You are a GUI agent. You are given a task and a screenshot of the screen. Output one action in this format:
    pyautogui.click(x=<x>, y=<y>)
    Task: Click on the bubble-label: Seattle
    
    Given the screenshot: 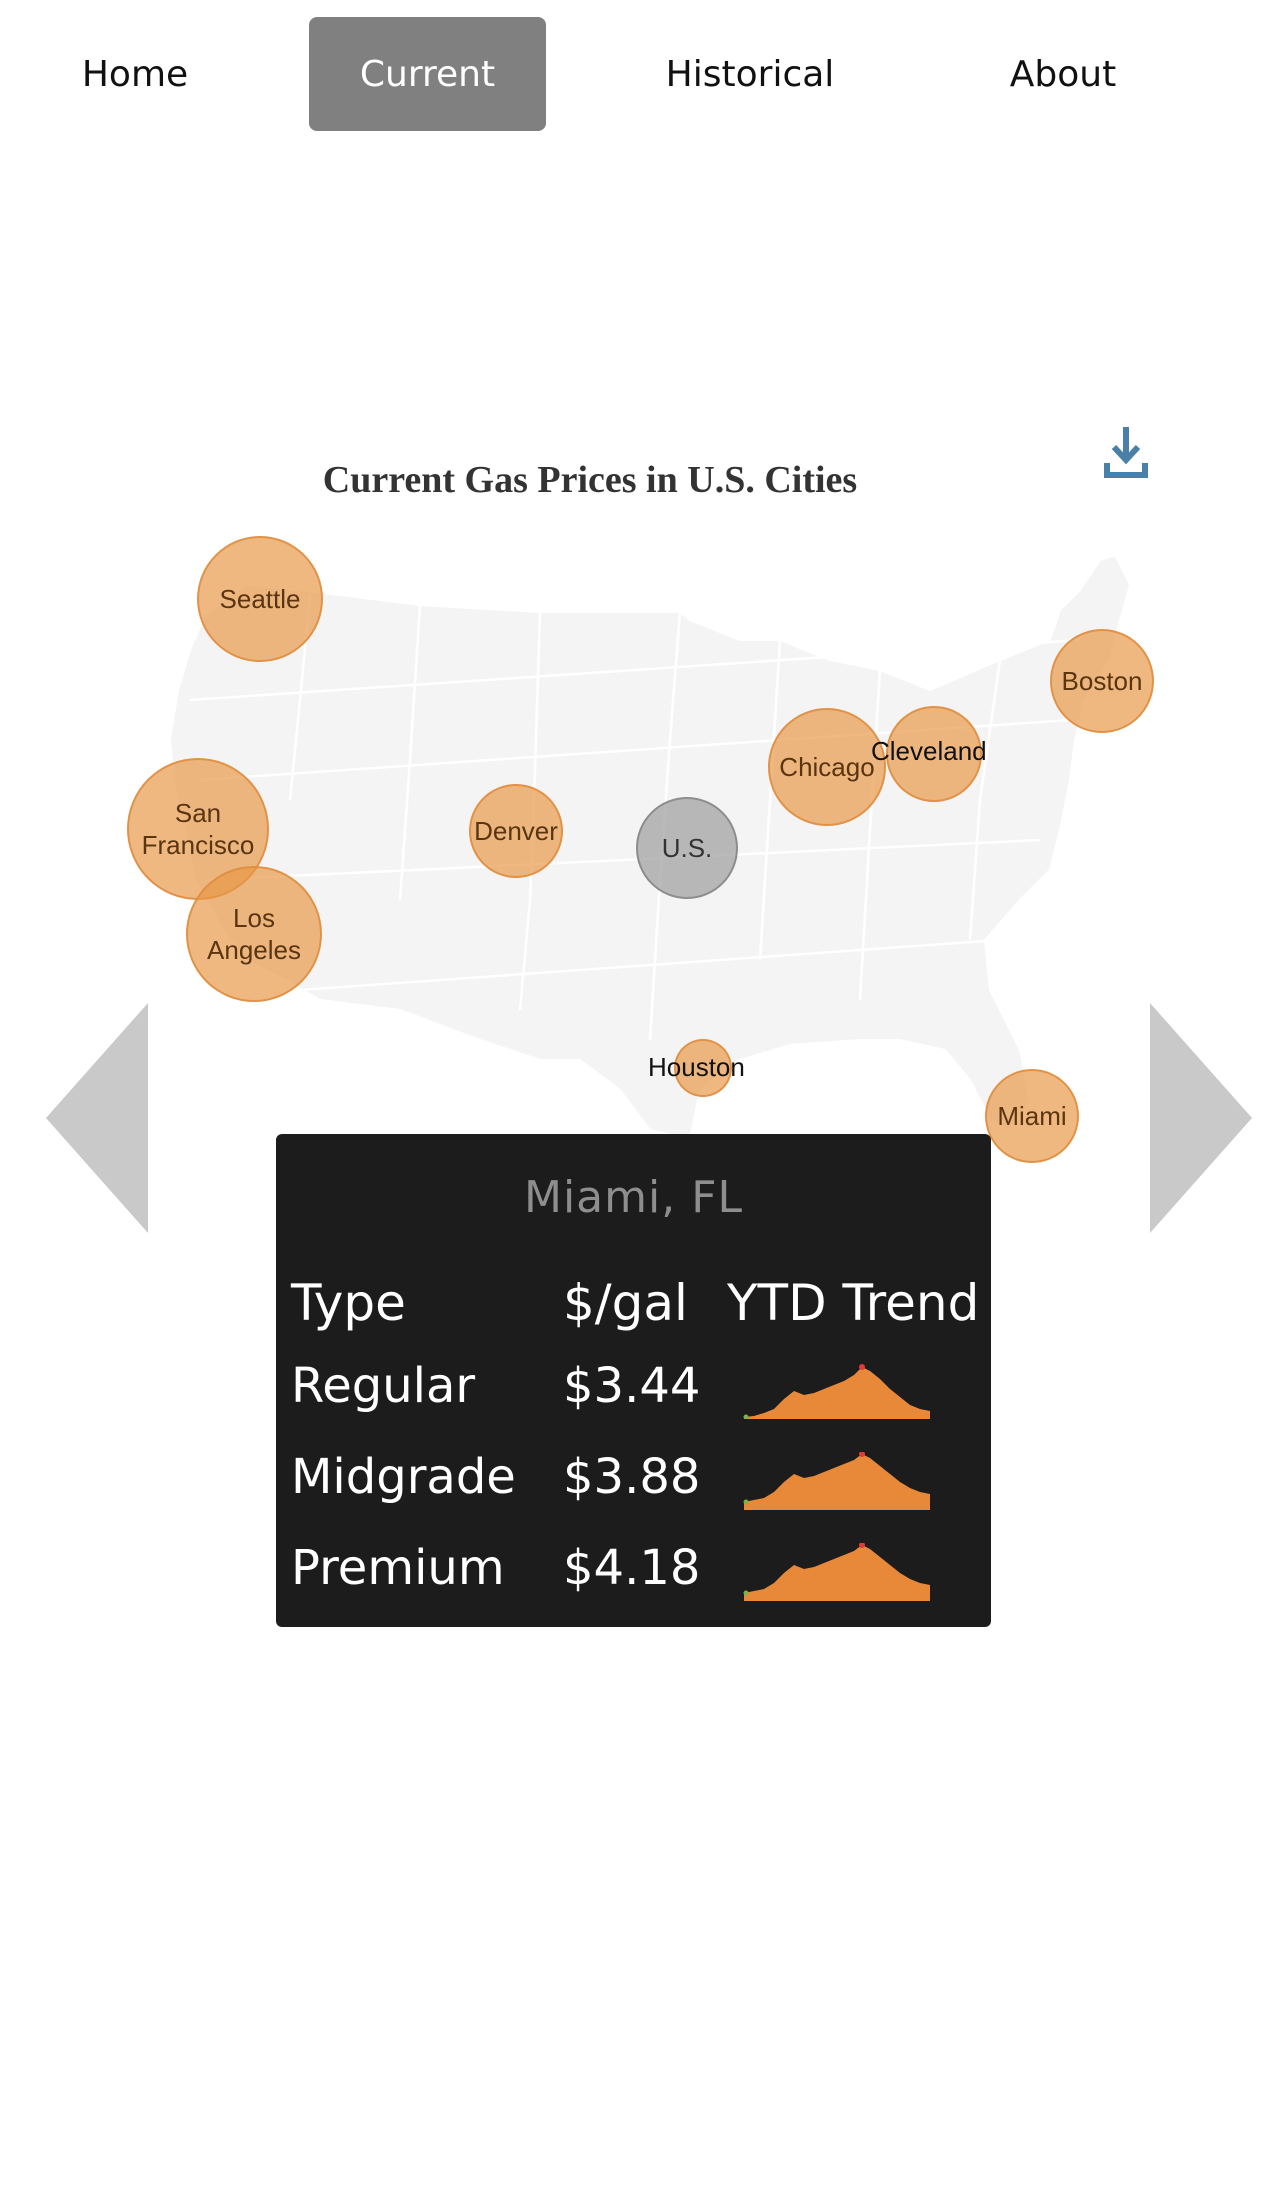 What is the action you would take?
    pyautogui.click(x=260, y=599)
    